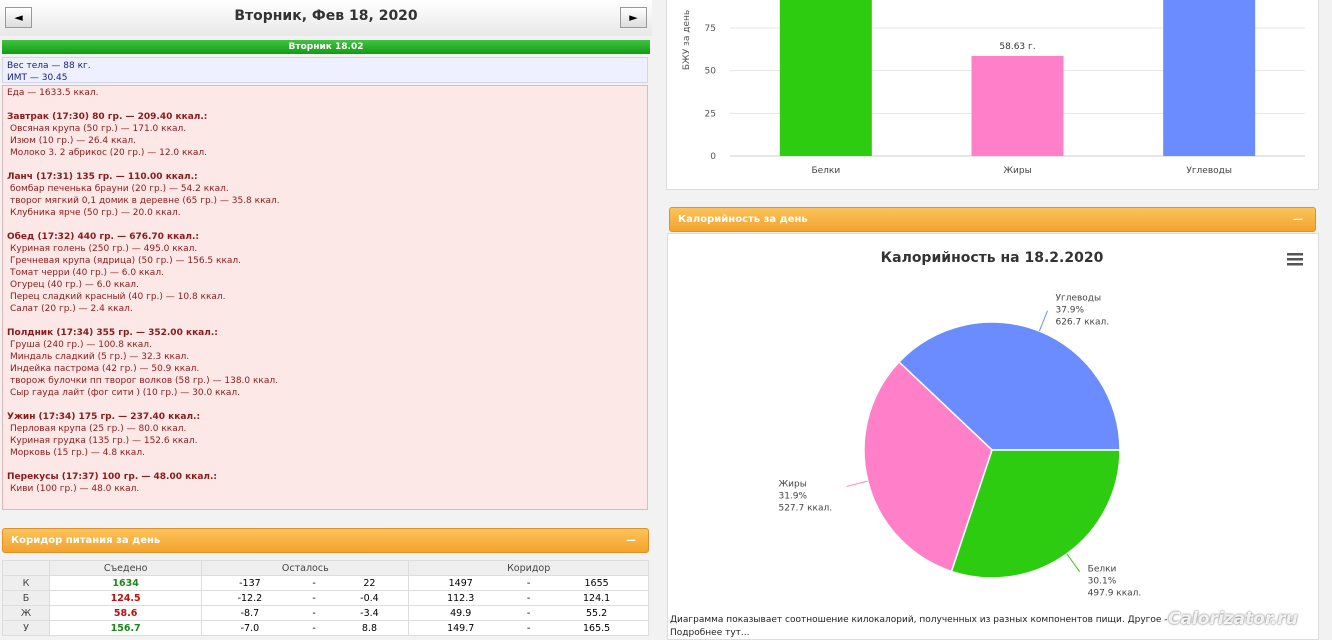  What do you see at coordinates (103, 237) in the screenshot?
I see `meal-title: Обед (17:32) 440 гр. — 676.70 ккал.:` at bounding box center [103, 237].